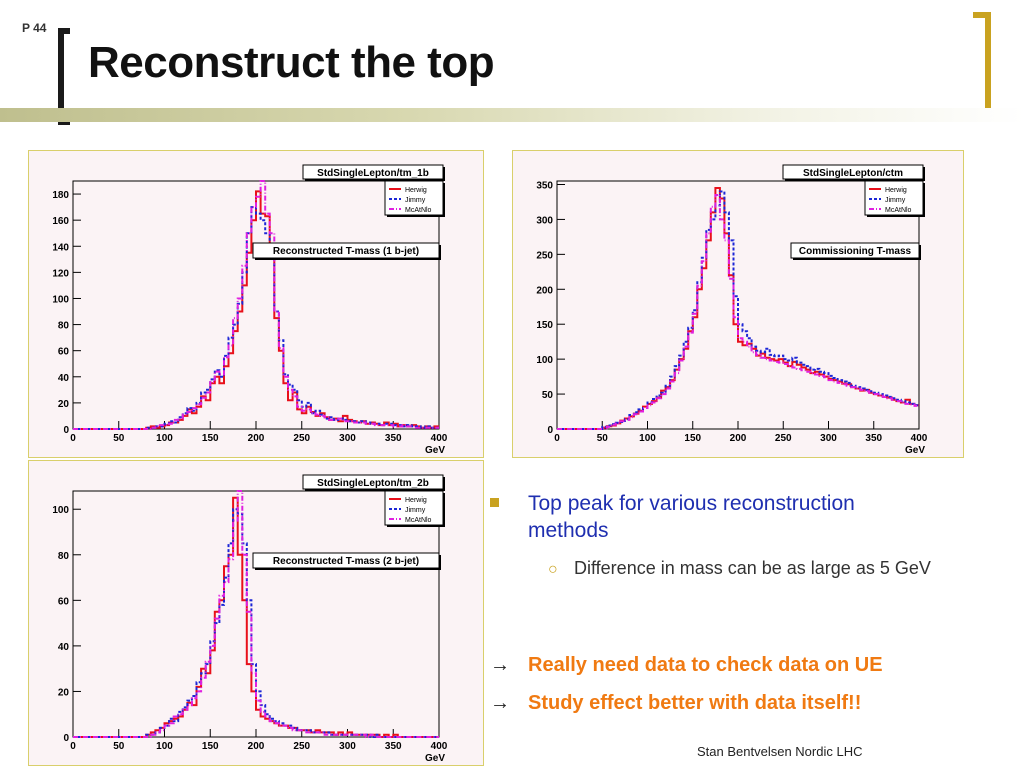 Image resolution: width=1024 pixels, height=768 pixels. What do you see at coordinates (512, 115) in the screenshot?
I see `title-underline-bar` at bounding box center [512, 115].